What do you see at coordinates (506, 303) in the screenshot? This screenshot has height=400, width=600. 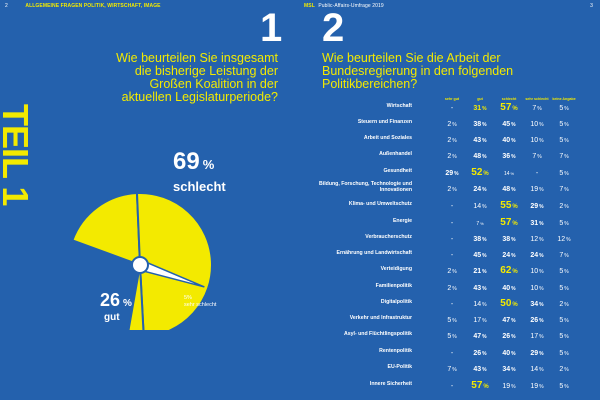 I see `cell-value: 50` at bounding box center [506, 303].